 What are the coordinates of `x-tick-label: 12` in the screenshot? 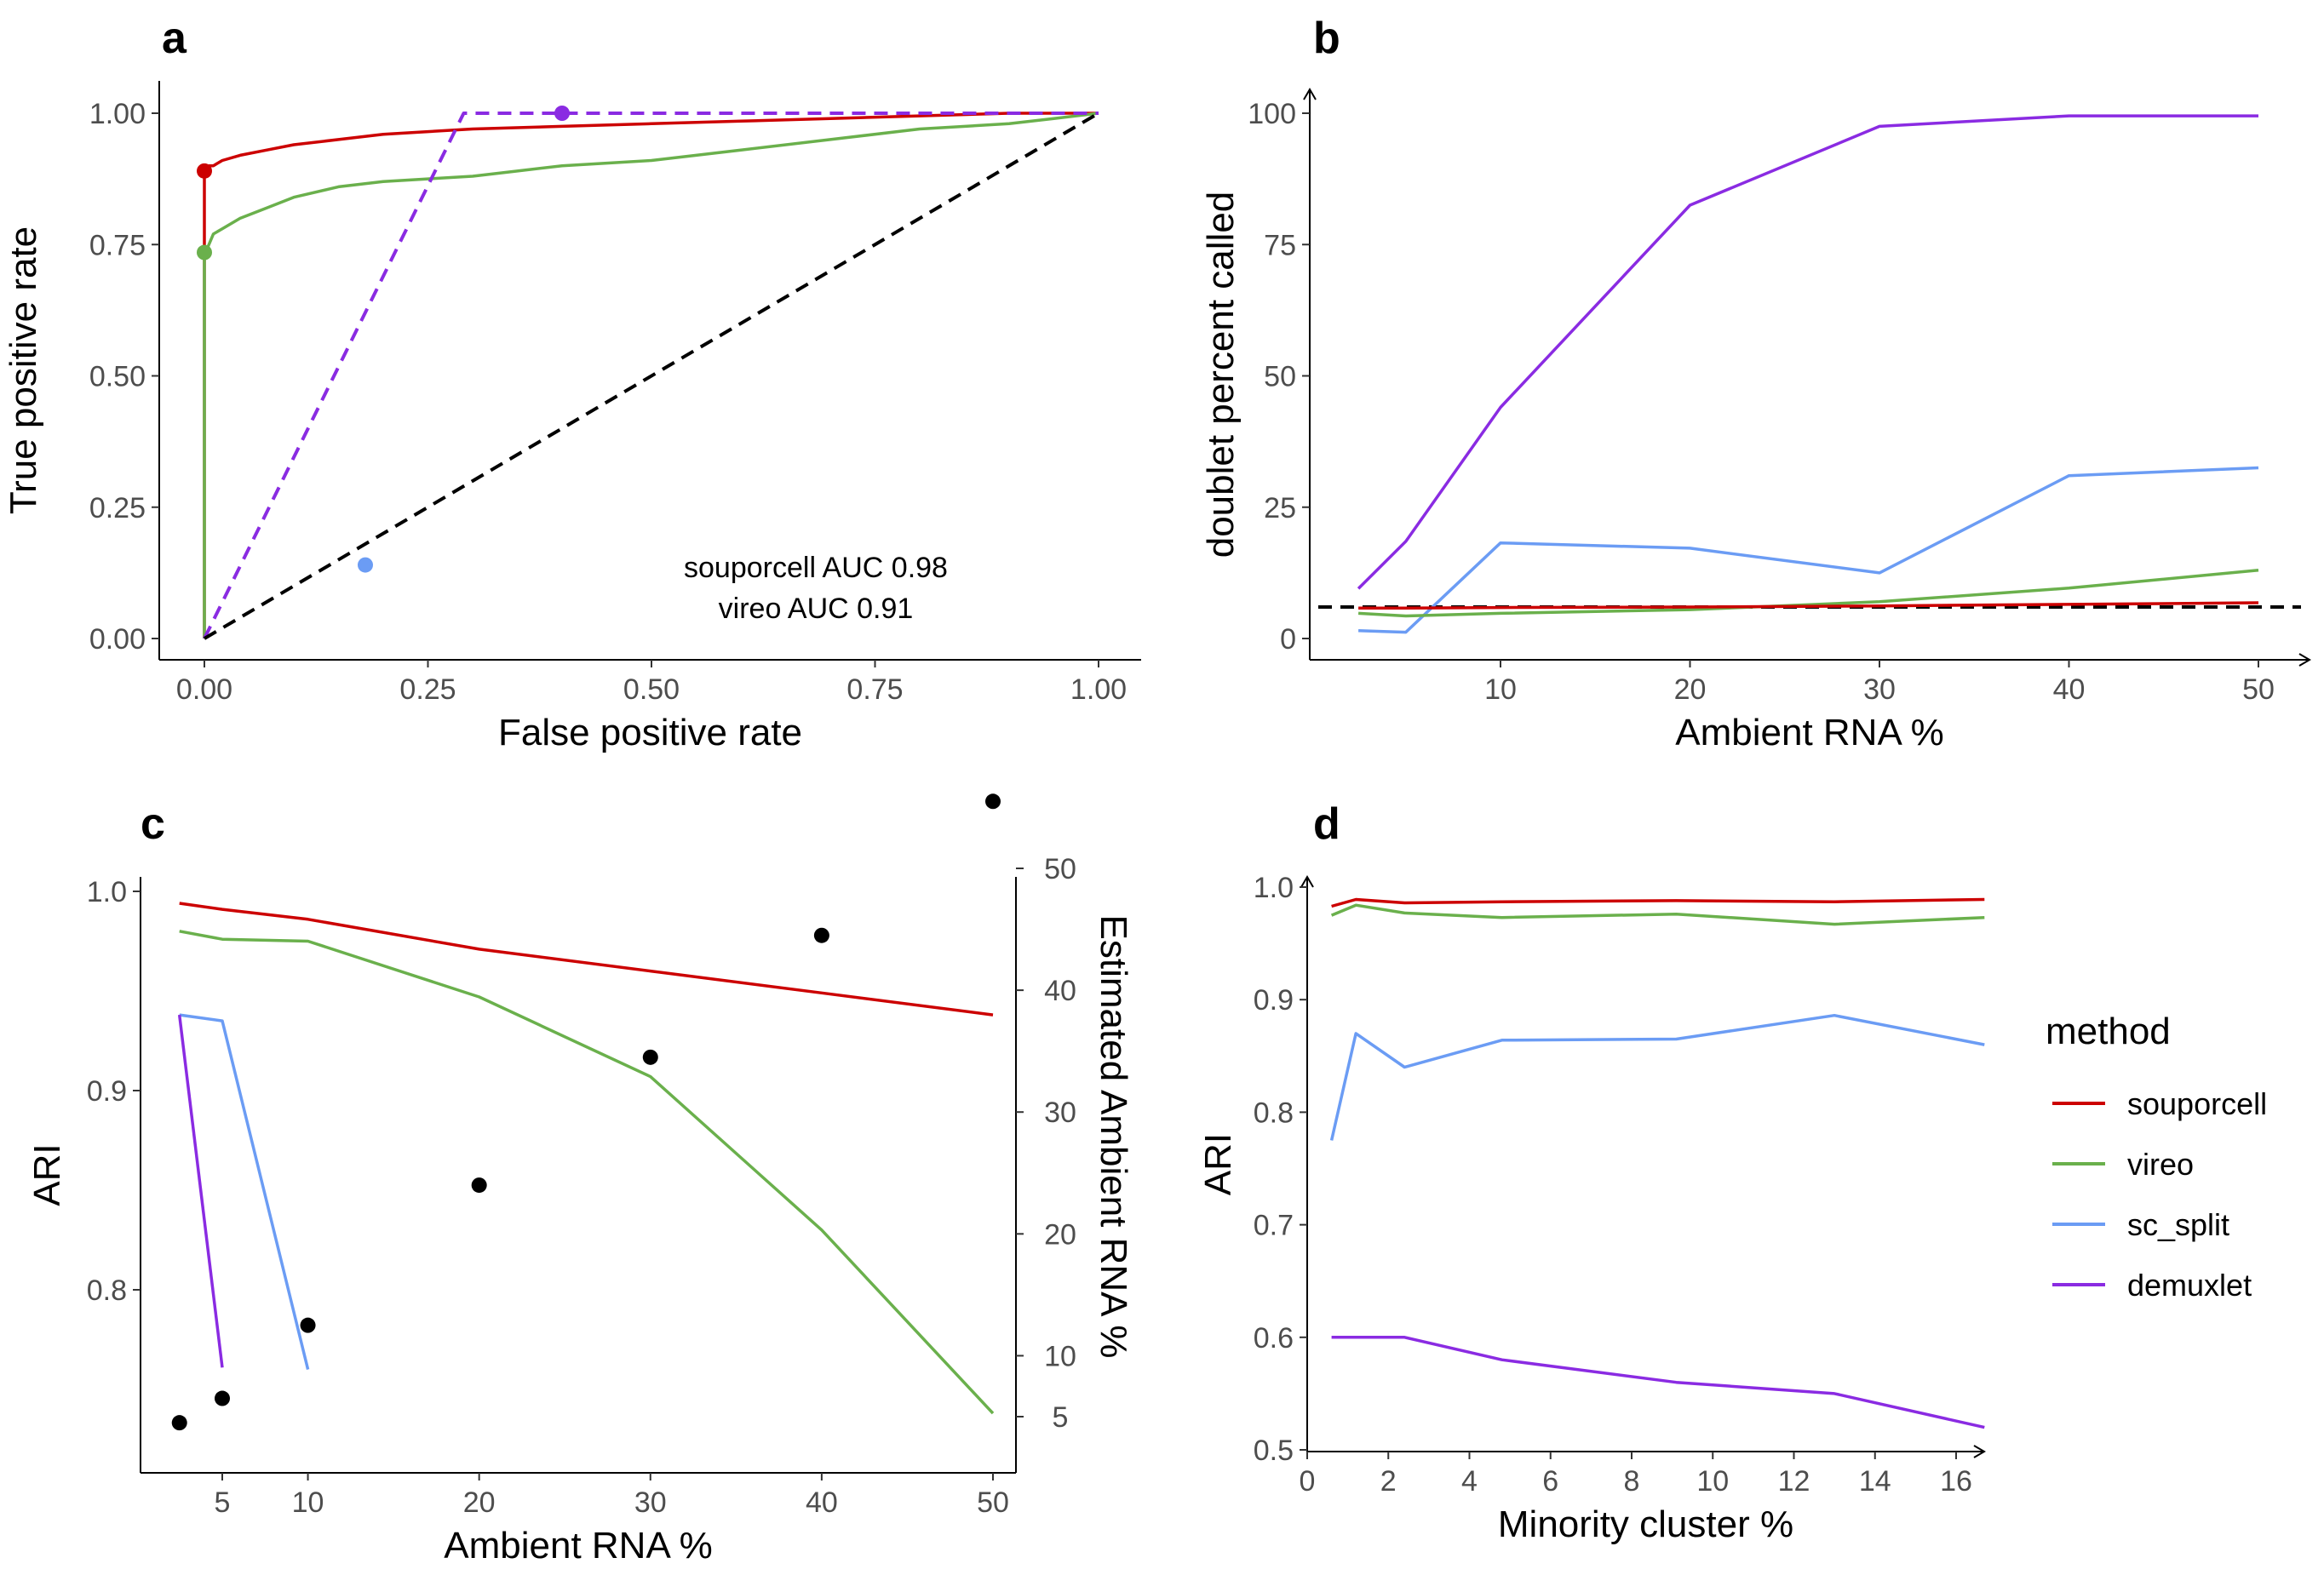 It's located at (1794, 1481).